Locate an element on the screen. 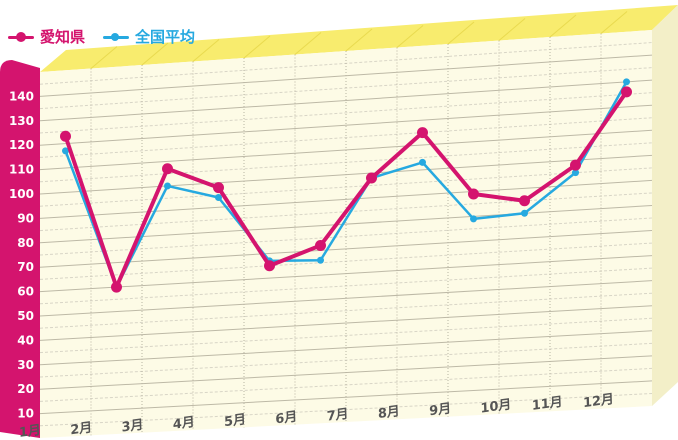 Image resolution: width=678 pixels, height=440 pixels. legend-swatch-national-average is located at coordinates (116, 37).